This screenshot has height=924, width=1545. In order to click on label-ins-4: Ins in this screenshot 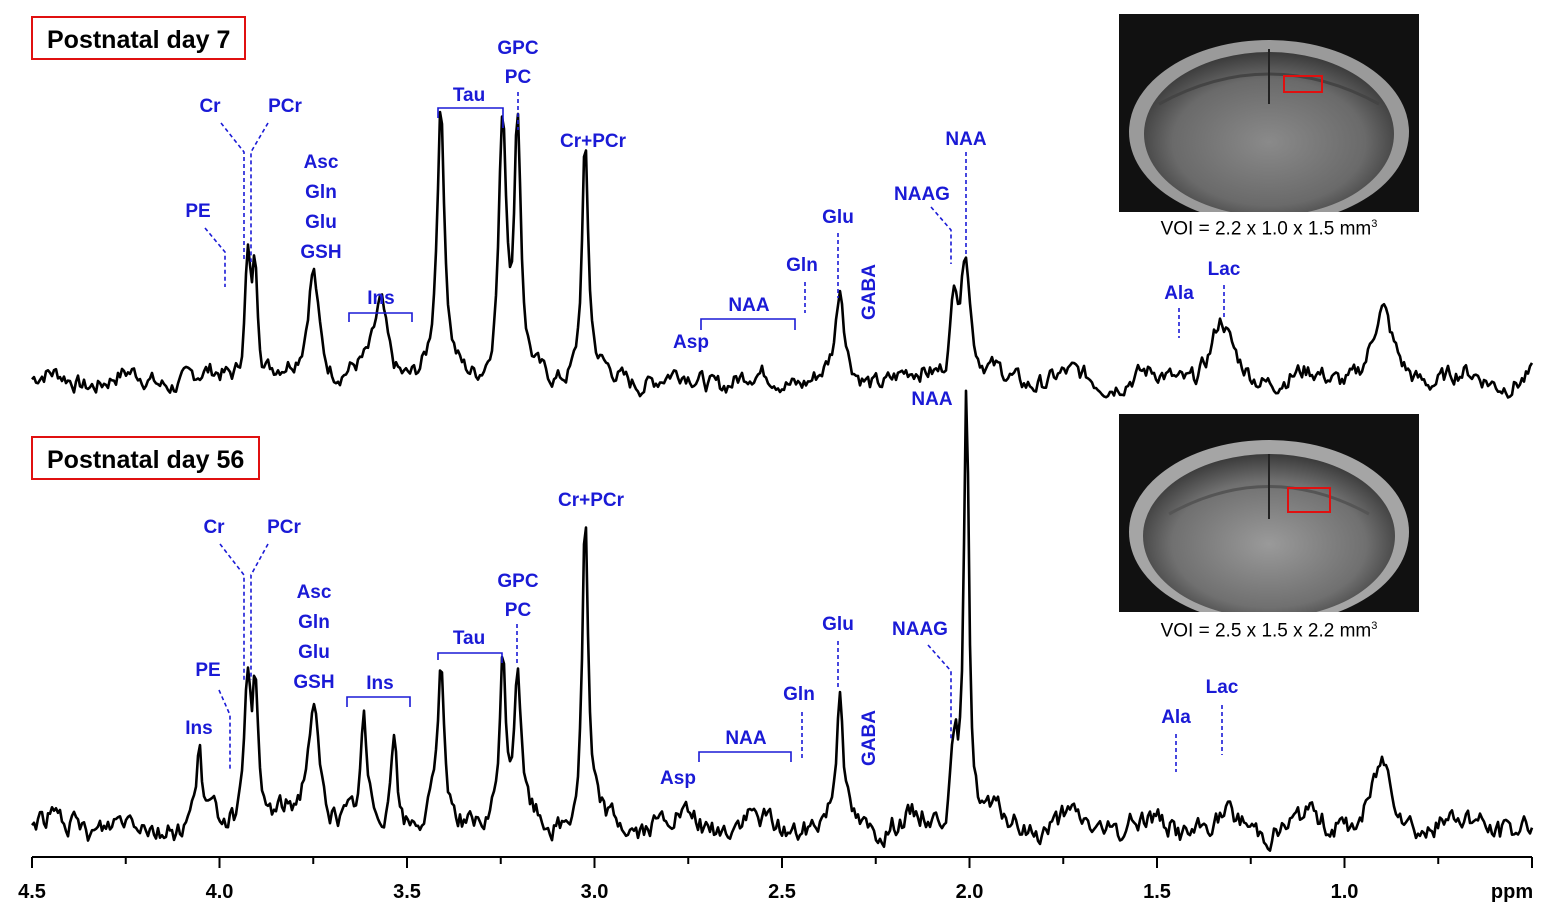, I will do `click(198, 728)`.